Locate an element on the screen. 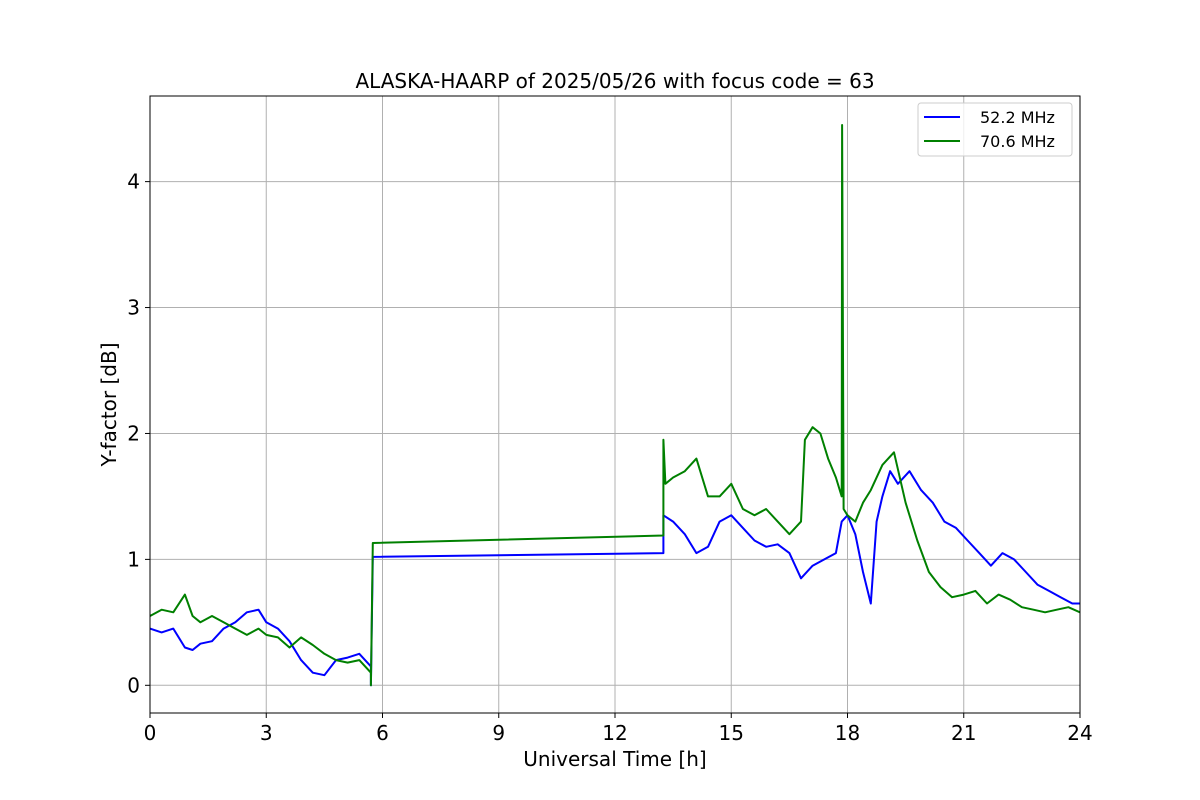 The image size is (1200, 800). y-tick-label: 4 is located at coordinates (133, 182).